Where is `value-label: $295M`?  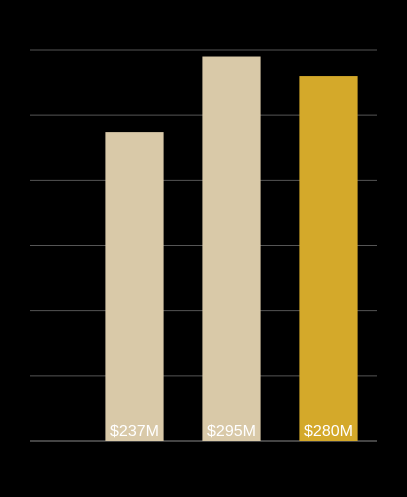 value-label: $295M is located at coordinates (231, 431).